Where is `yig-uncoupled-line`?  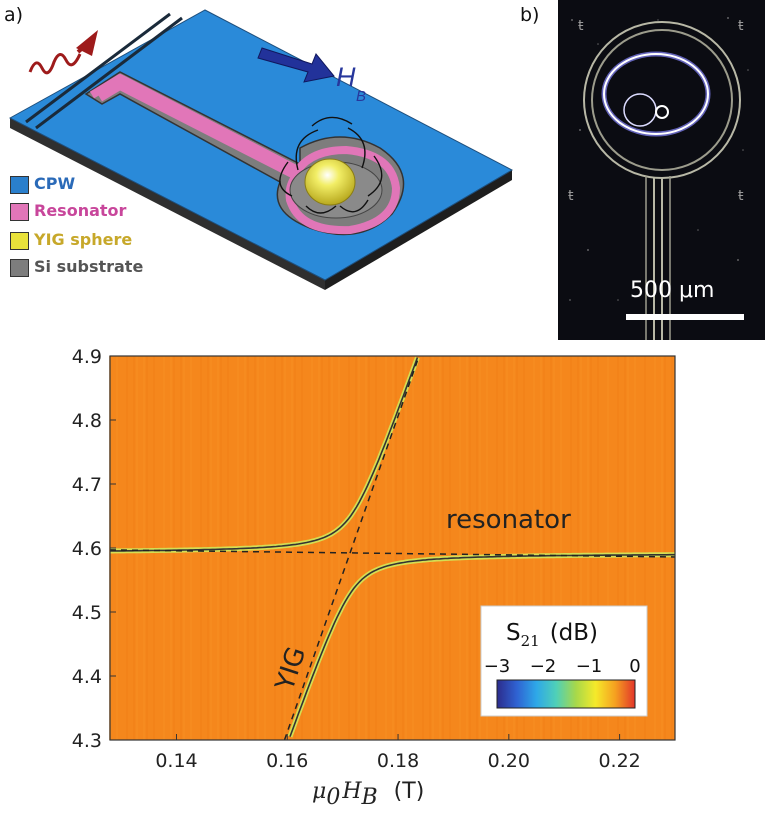 yig-uncoupled-line is located at coordinates (351, 548).